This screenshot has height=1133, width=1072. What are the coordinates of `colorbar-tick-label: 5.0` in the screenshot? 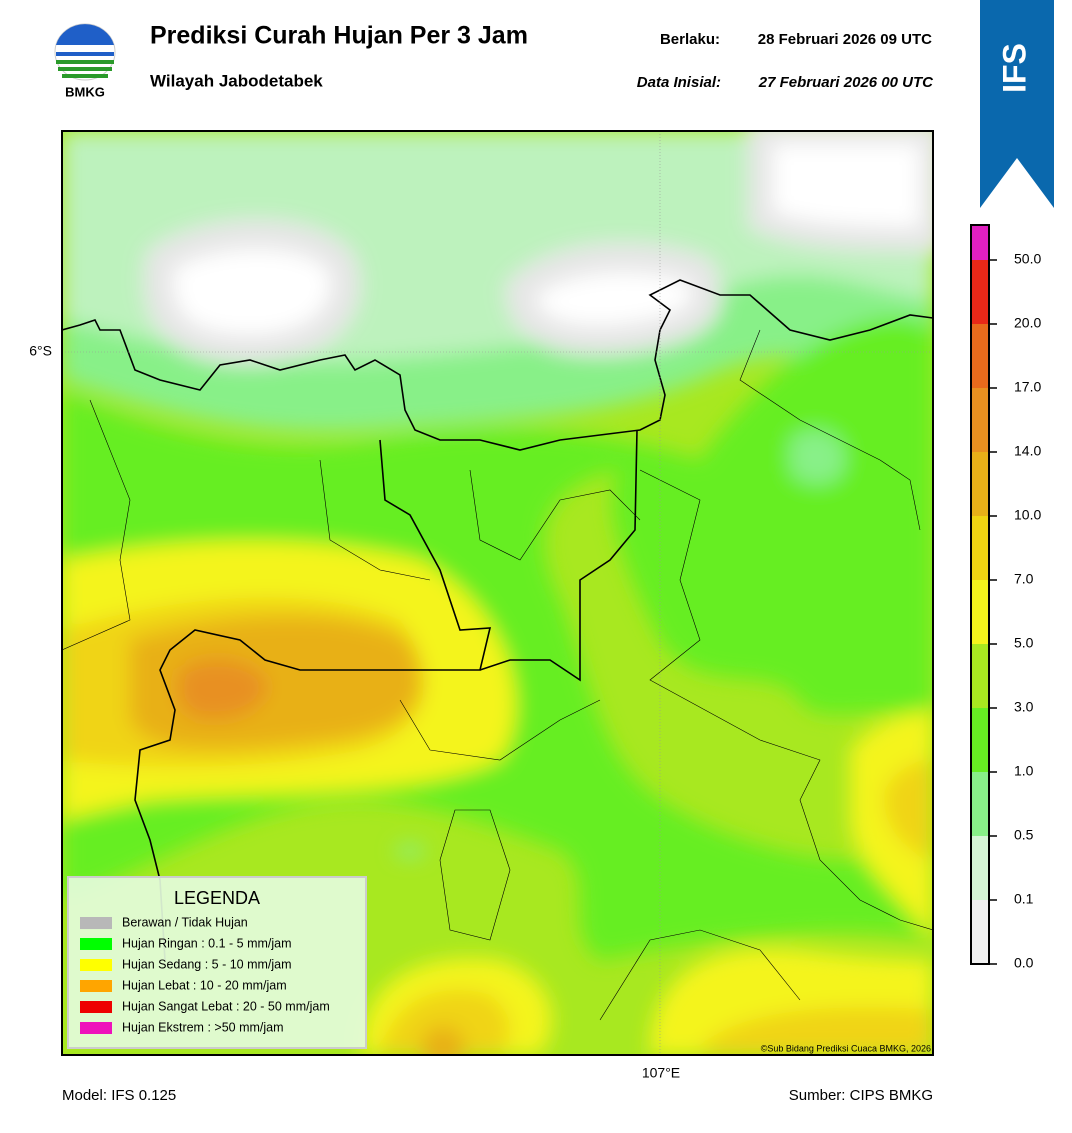 It's located at (1024, 643).